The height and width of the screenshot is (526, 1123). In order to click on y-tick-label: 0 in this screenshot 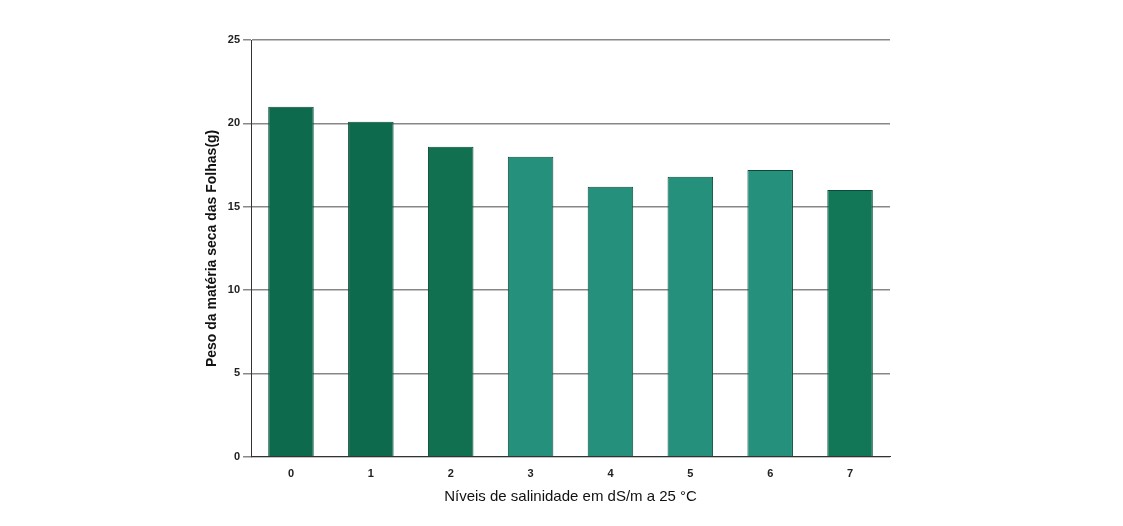, I will do `click(237, 455)`.